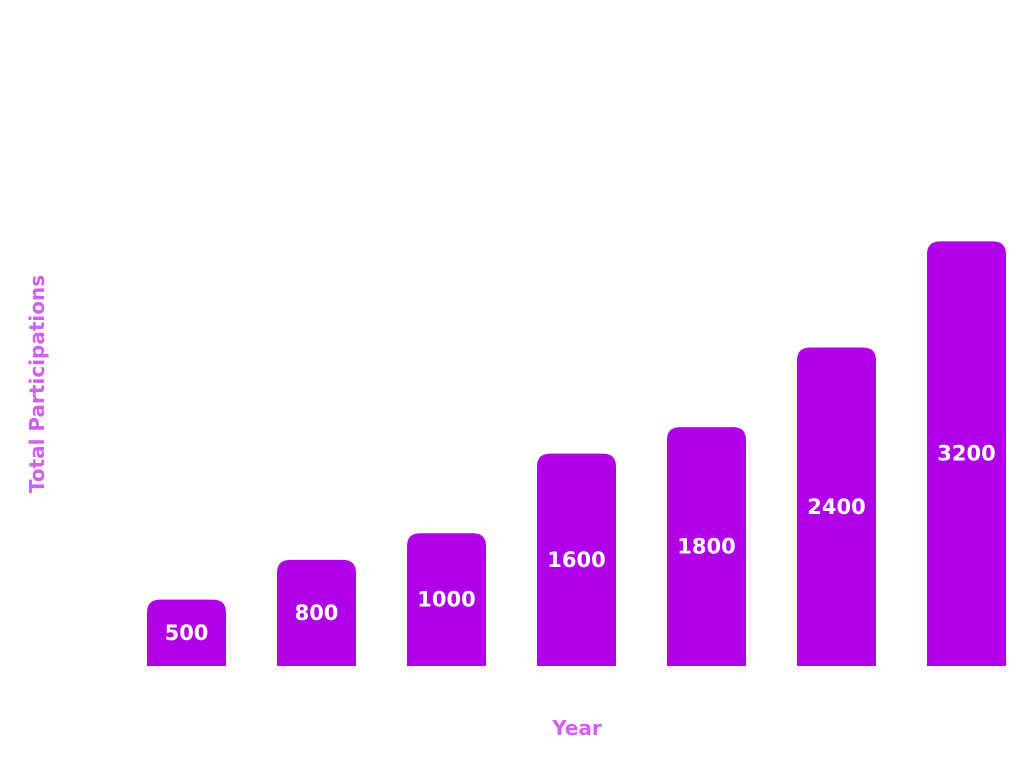  What do you see at coordinates (577, 728) in the screenshot?
I see `x-axis-label: Year` at bounding box center [577, 728].